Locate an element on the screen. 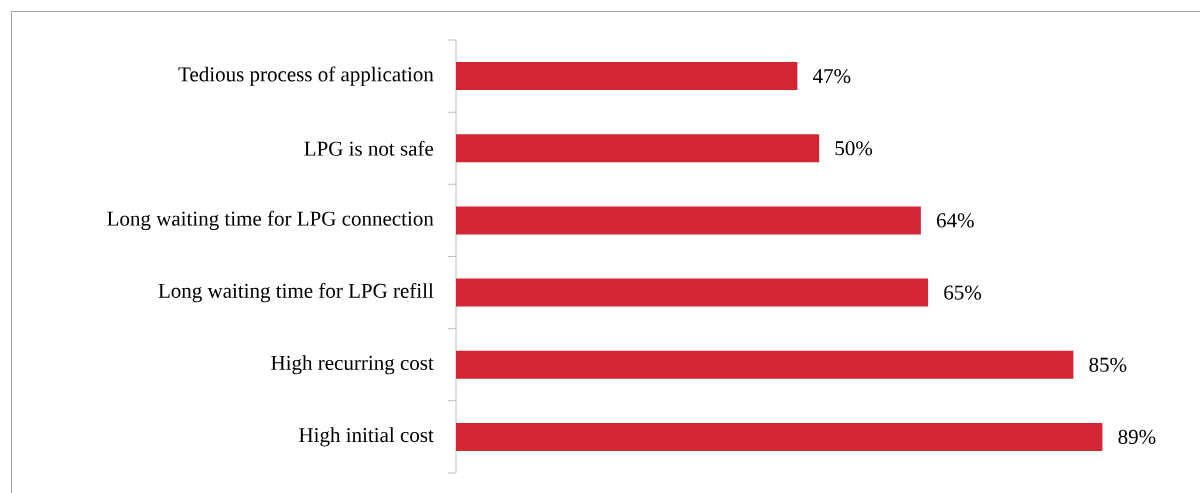  y-tick-label: LPG is not safe is located at coordinates (369, 148).